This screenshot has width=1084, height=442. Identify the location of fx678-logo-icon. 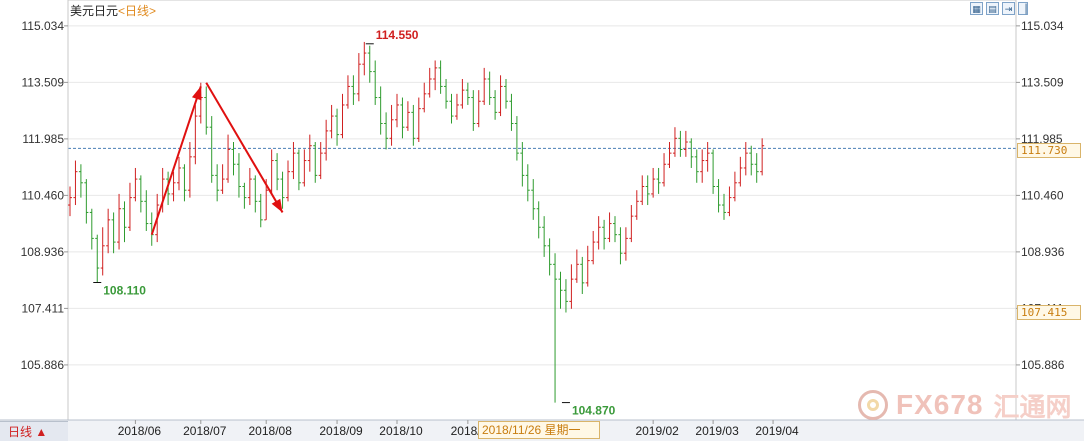
(873, 405).